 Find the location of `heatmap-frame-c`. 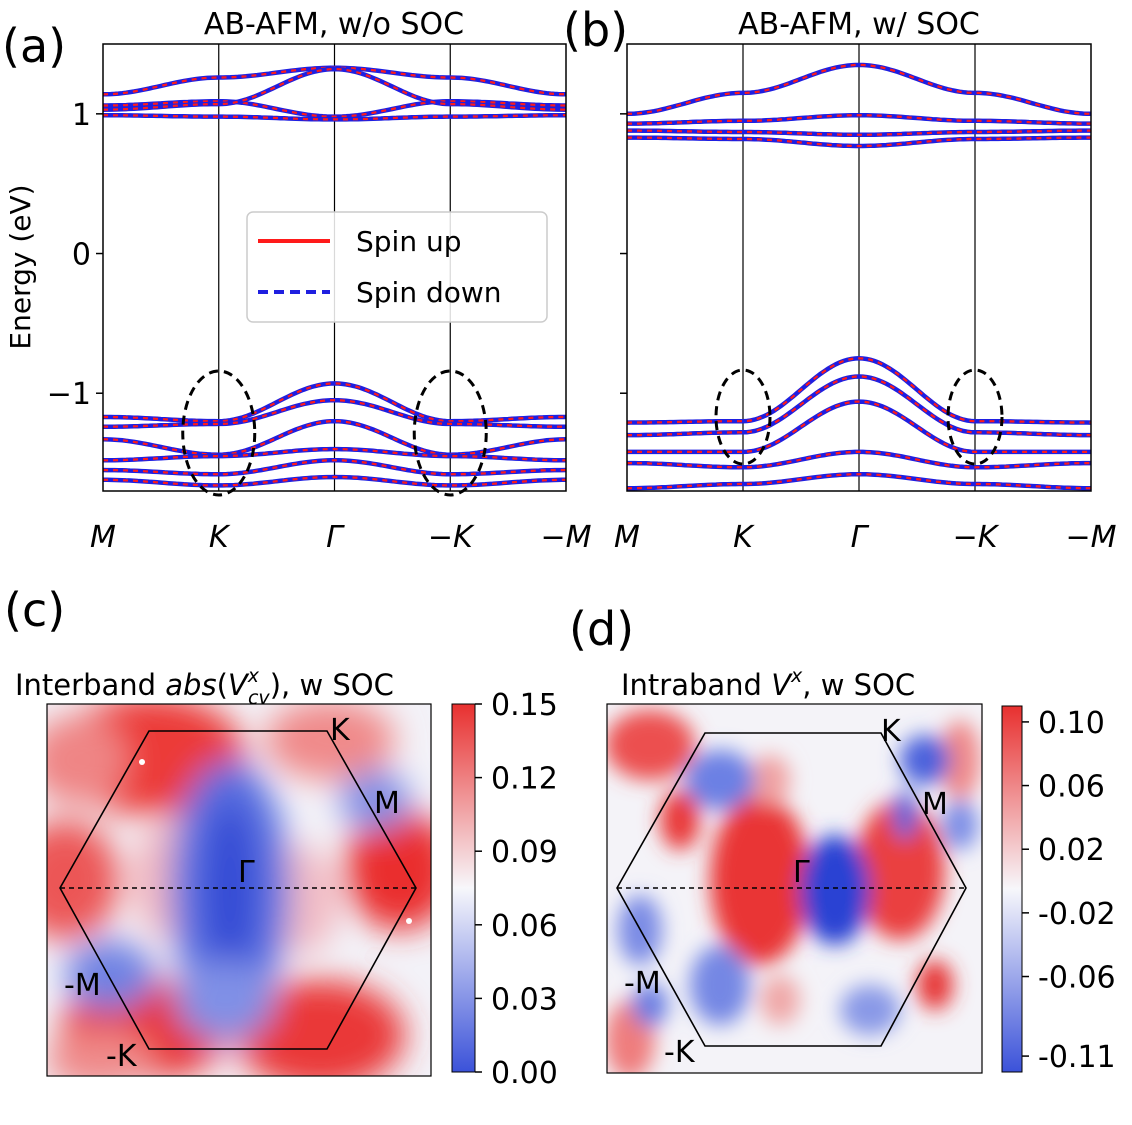

heatmap-frame-c is located at coordinates (239, 890).